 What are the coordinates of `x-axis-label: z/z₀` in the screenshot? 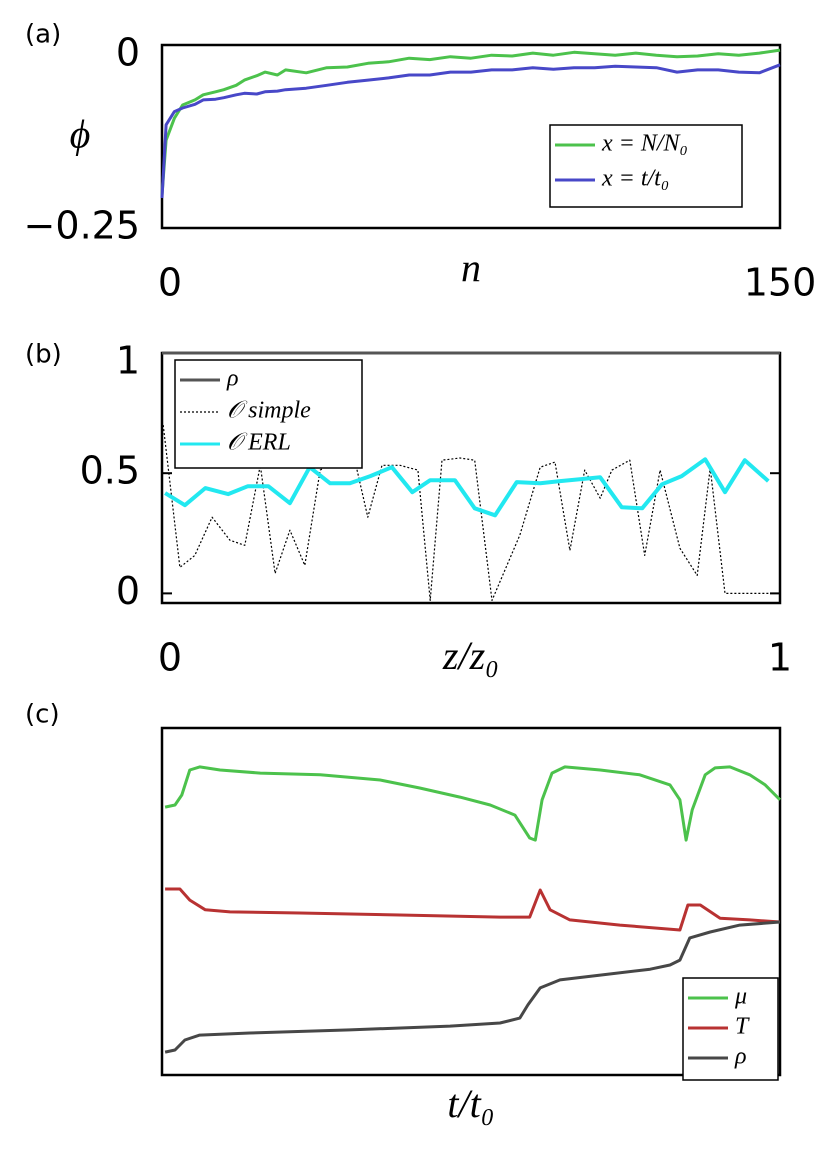 It's located at (470, 655).